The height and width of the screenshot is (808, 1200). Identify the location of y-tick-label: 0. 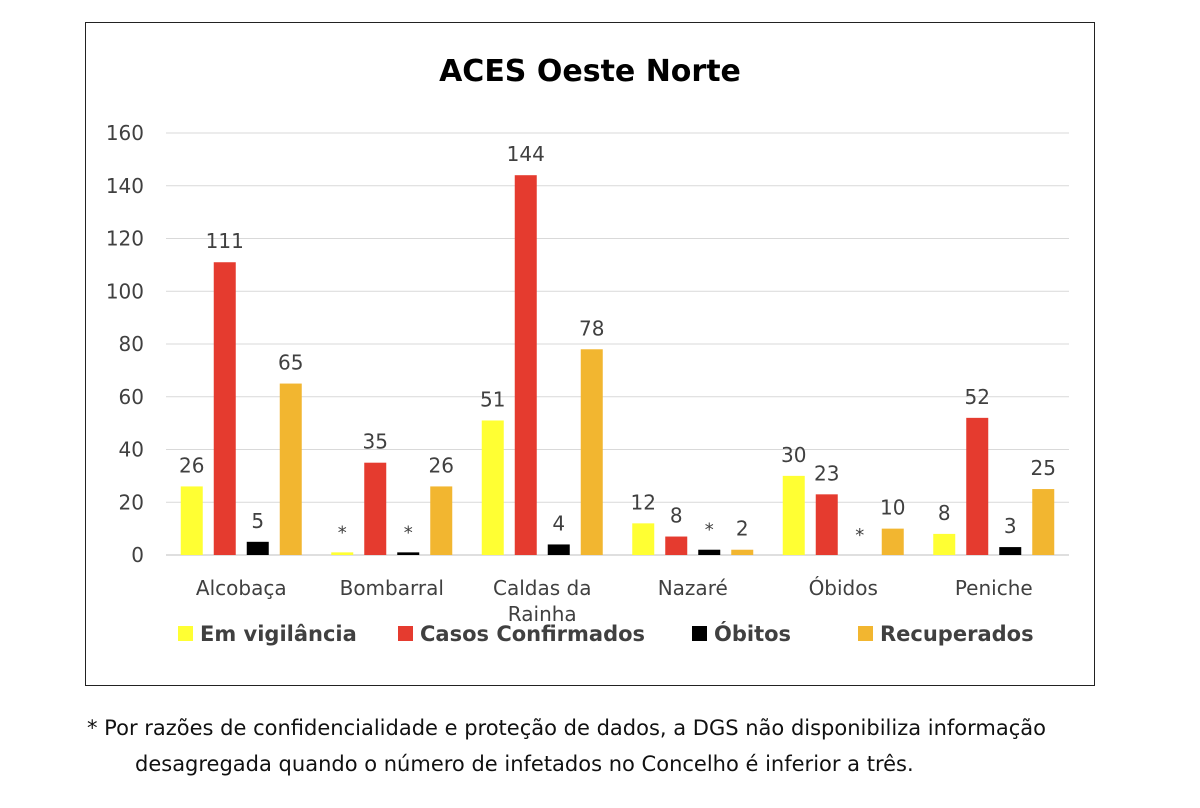
(137, 555).